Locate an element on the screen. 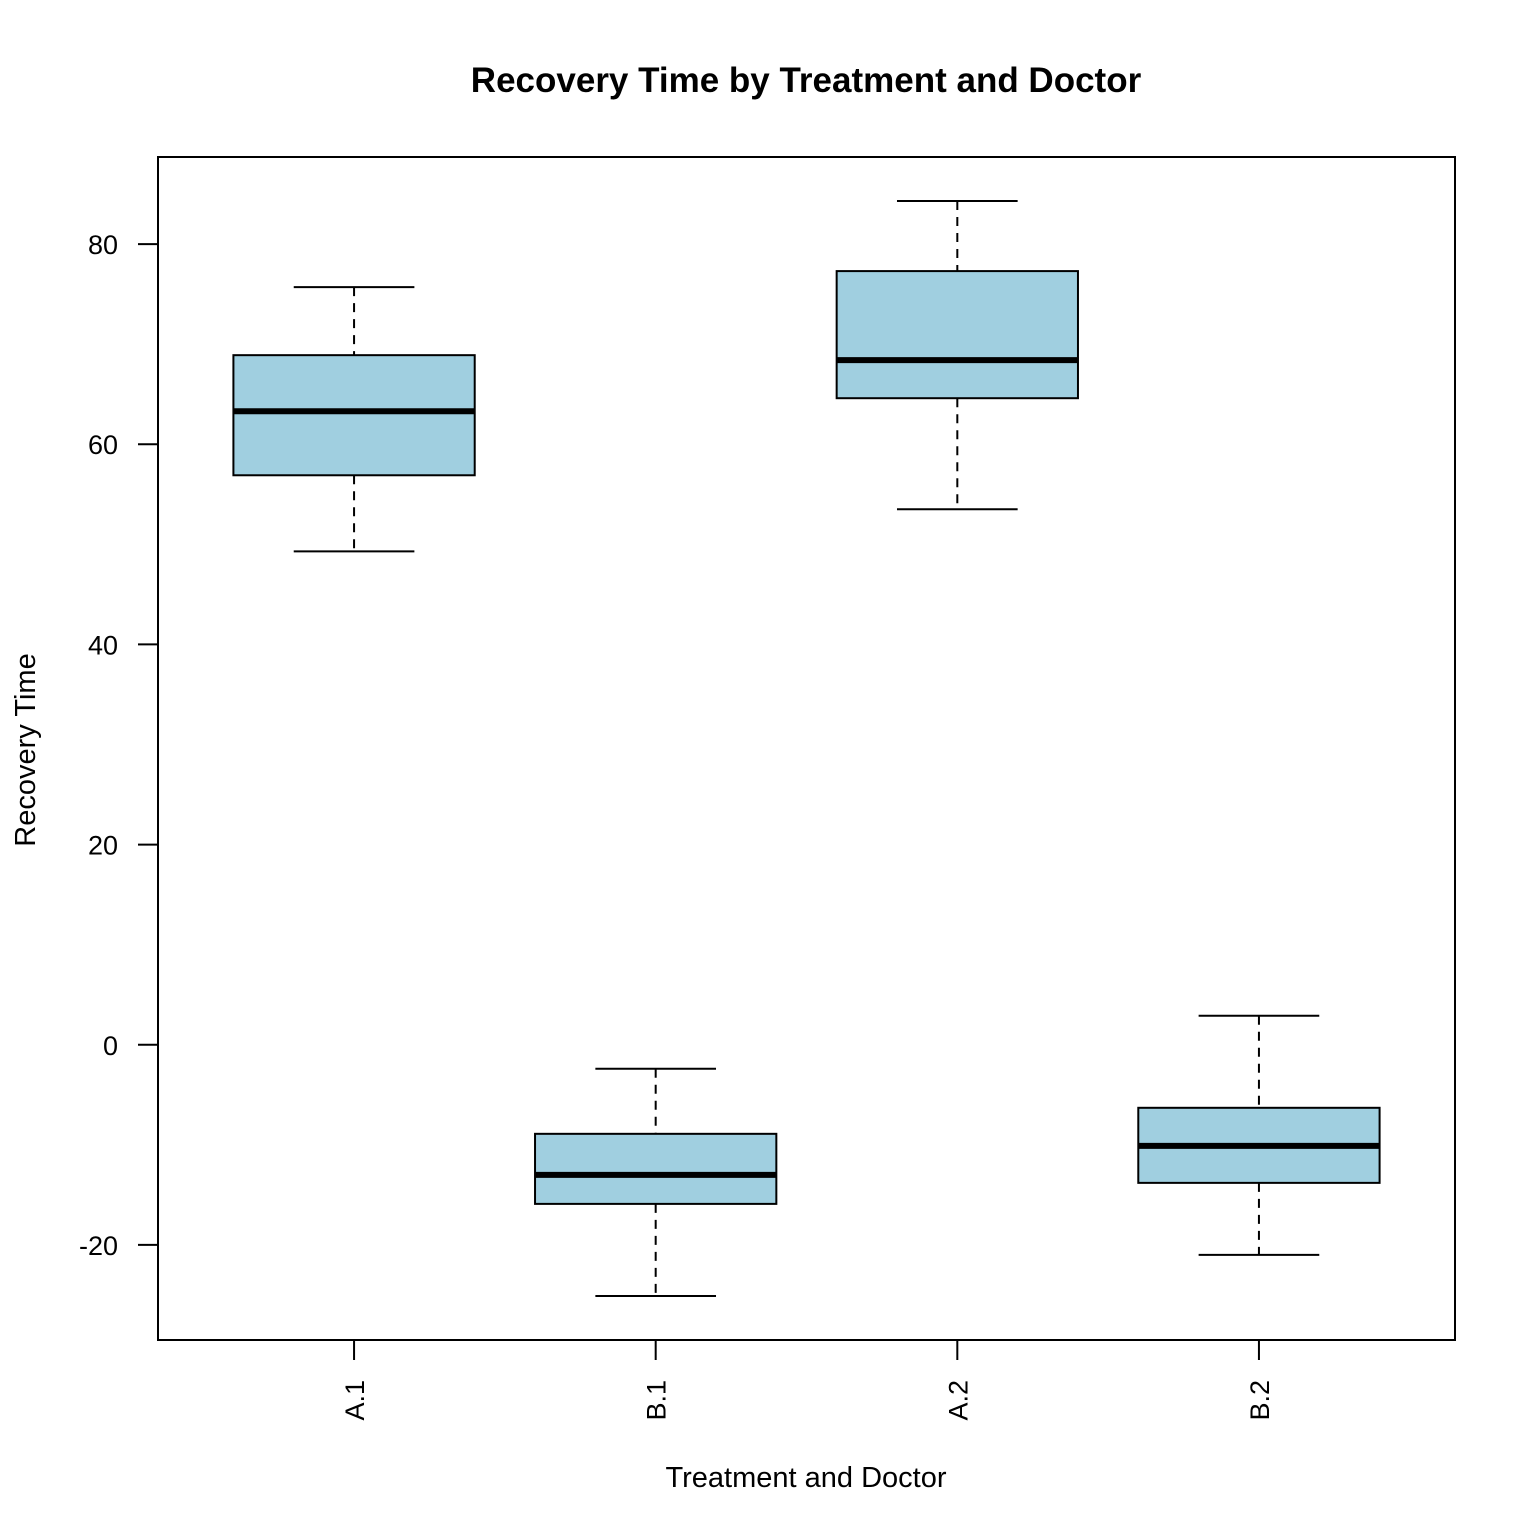 This screenshot has width=1536, height=1536. box-A.2 is located at coordinates (957, 355).